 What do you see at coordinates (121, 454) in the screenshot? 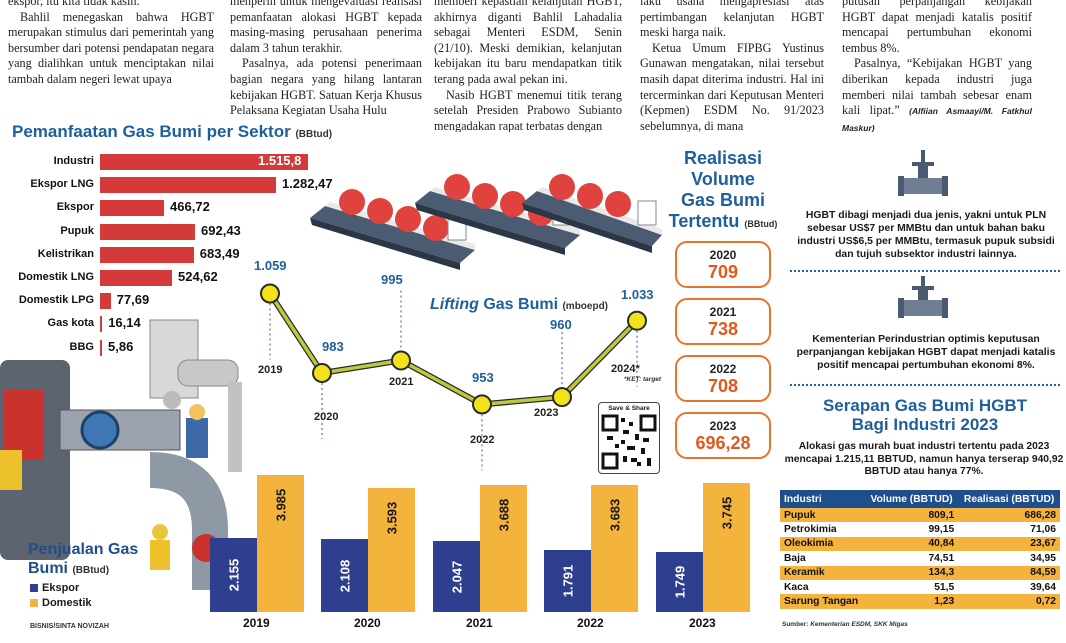
I see `pipeline-worker-illustration` at bounding box center [121, 454].